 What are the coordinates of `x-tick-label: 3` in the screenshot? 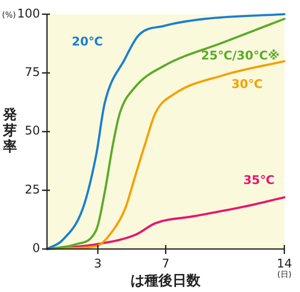 It's located at (98, 263).